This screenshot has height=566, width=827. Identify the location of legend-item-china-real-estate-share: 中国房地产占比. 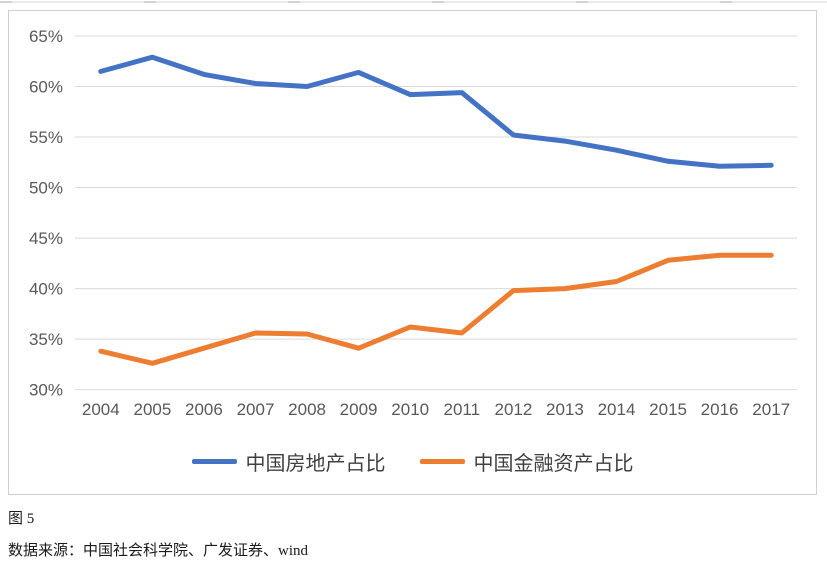
(288, 461).